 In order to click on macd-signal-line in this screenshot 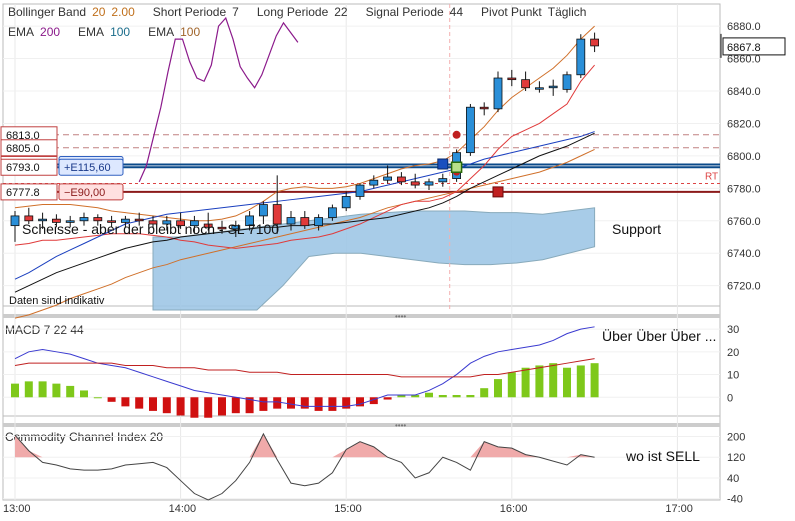, I will do `click(304, 368)`.